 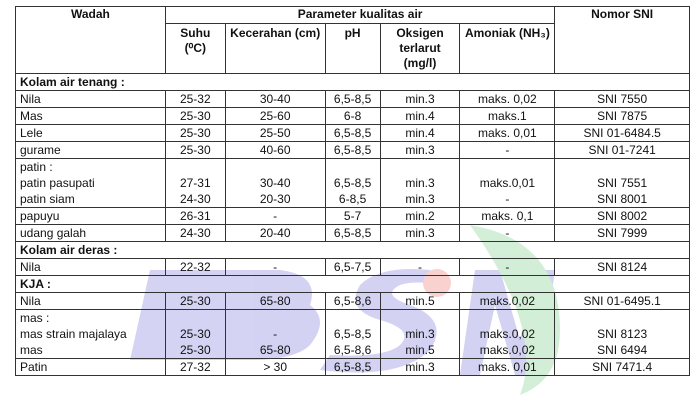 I want to click on header-cell: Oksigen terlarut (mg/l), so click(x=420, y=48).